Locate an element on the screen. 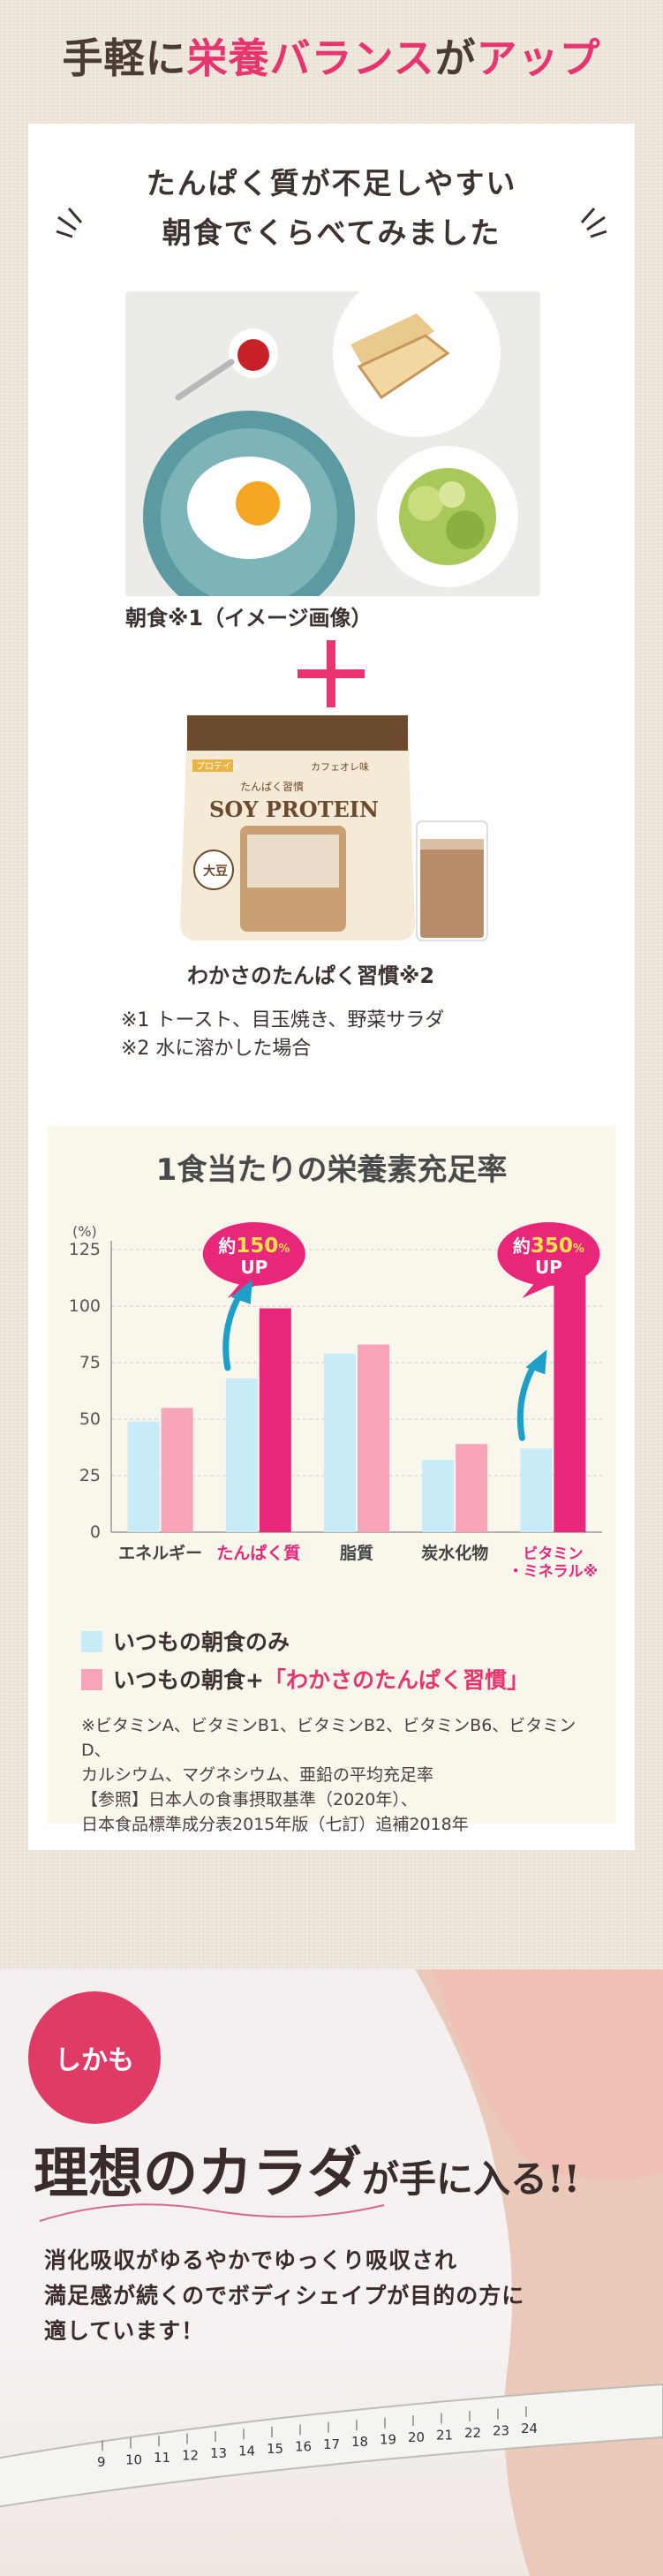 The width and height of the screenshot is (663, 2576). tape-number: 13 is located at coordinates (218, 2453).